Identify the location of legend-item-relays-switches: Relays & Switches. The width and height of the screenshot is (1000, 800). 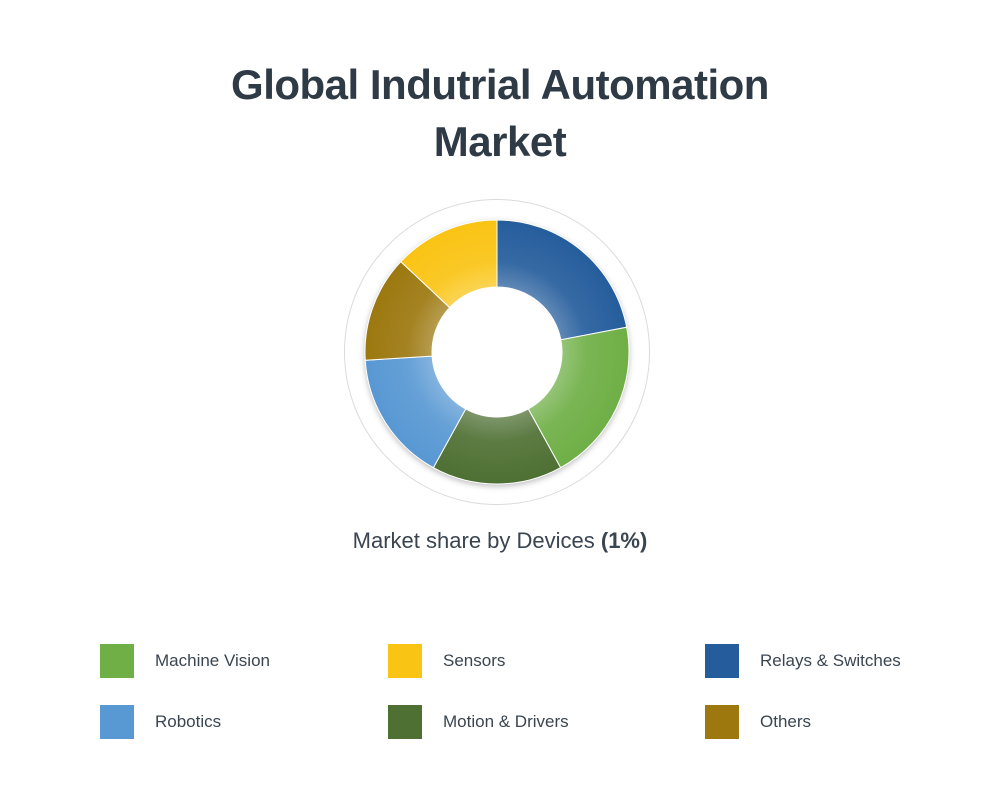
(803, 661).